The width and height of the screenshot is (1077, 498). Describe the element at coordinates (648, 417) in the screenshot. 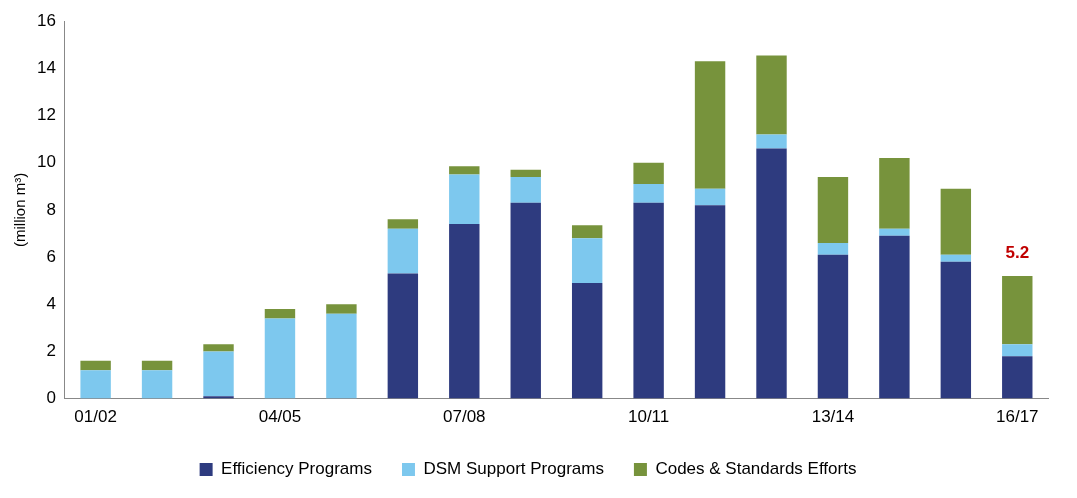

I see `x-tick-label: 10/11` at that location.